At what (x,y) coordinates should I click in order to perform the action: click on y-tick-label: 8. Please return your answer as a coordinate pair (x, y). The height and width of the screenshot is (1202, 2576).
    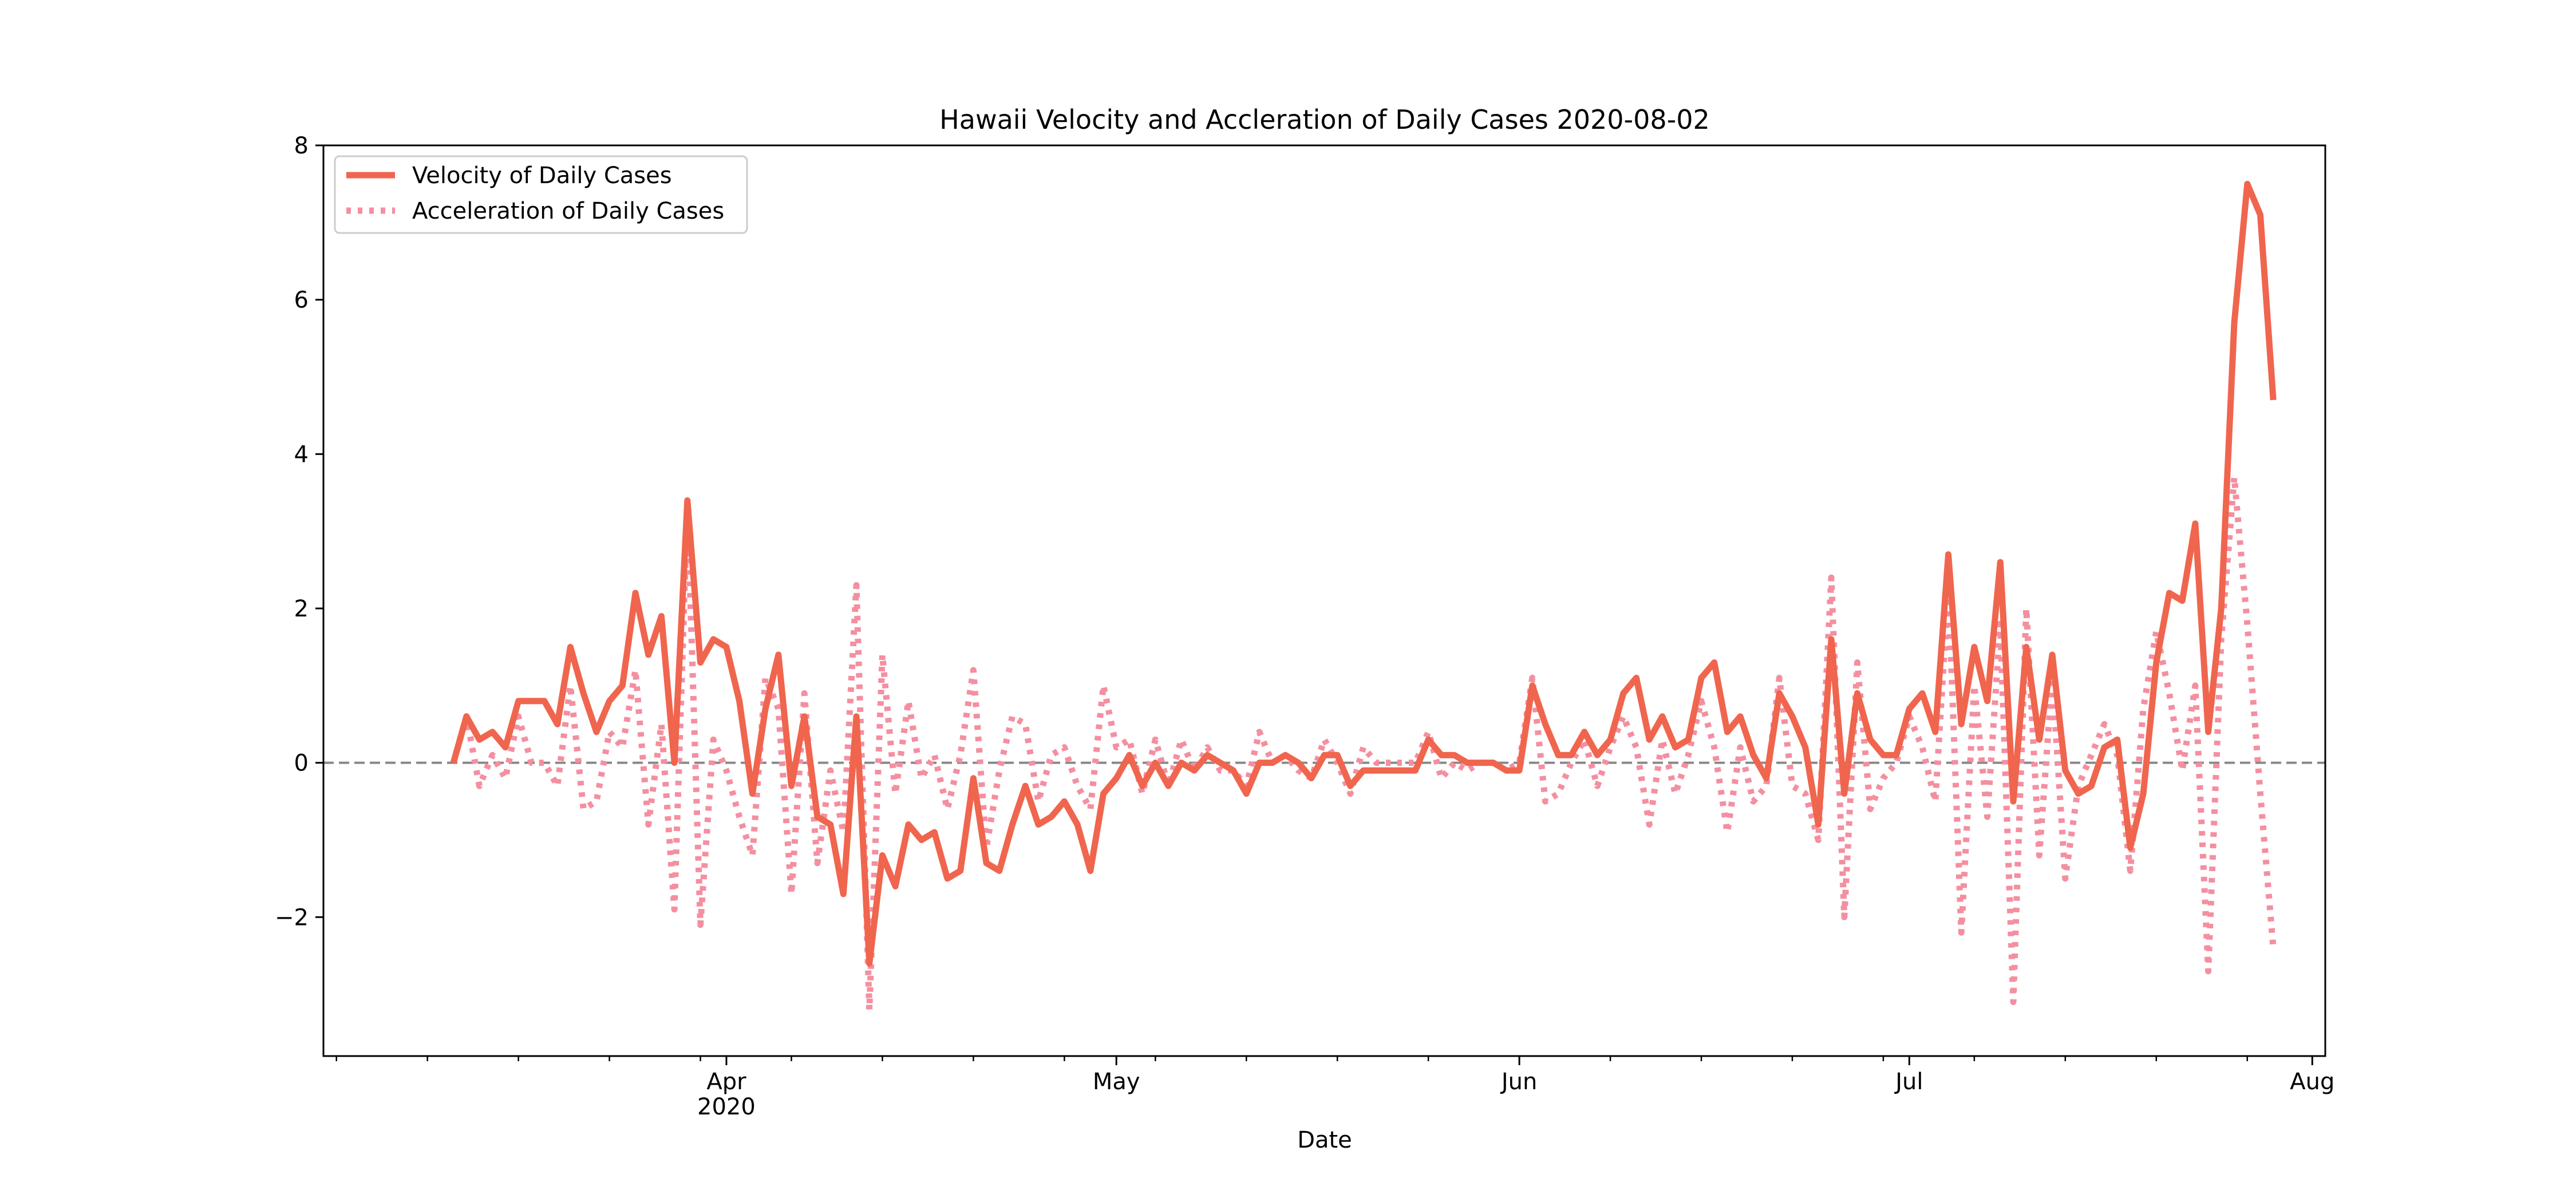
    Looking at the image, I should click on (301, 146).